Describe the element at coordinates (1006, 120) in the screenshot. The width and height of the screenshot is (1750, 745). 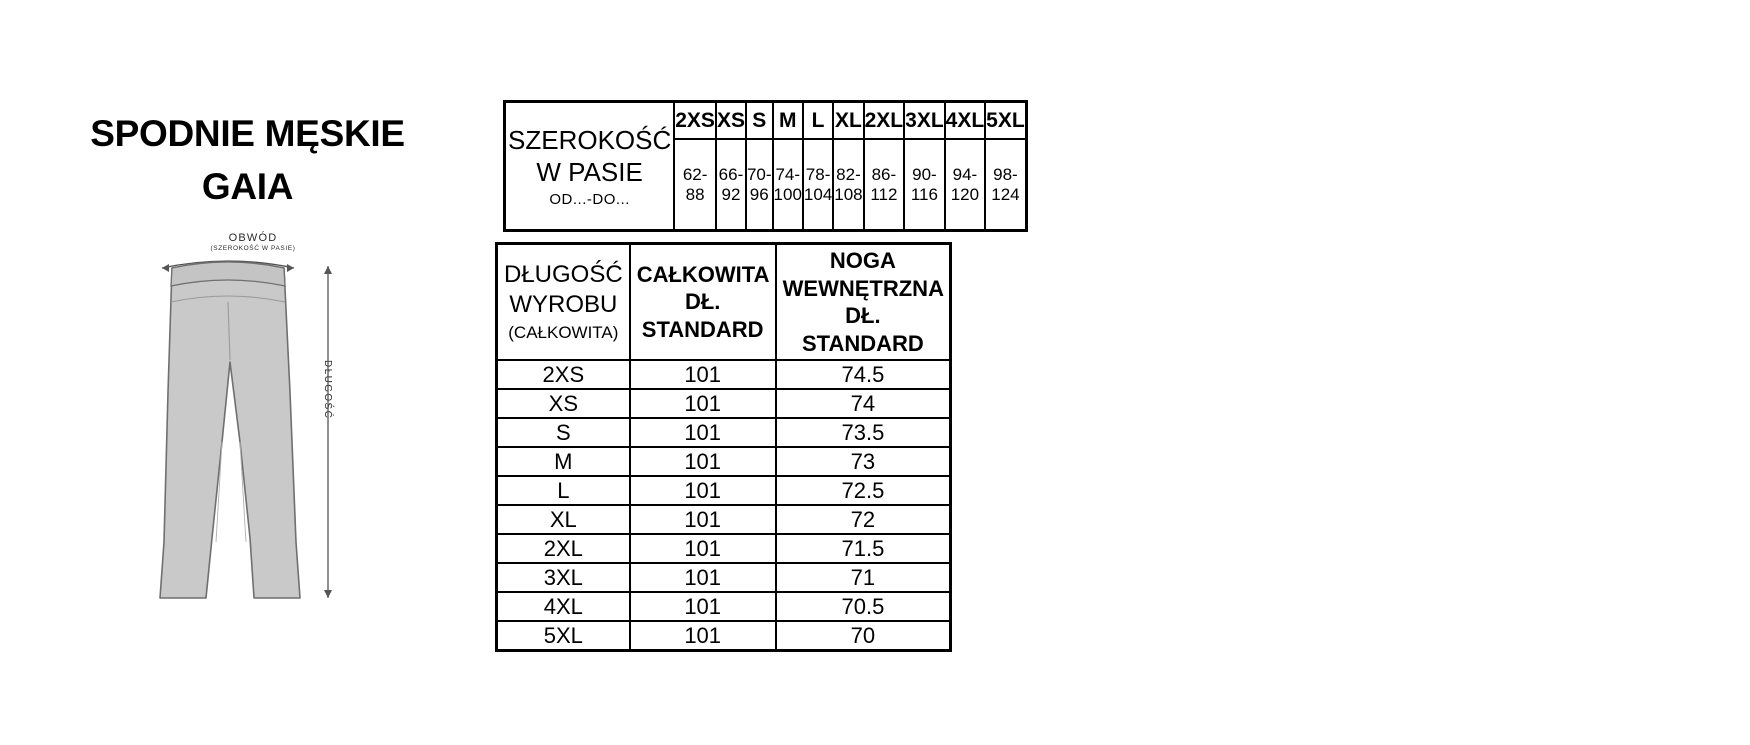
I see `size-header-cell: 5XL` at that location.